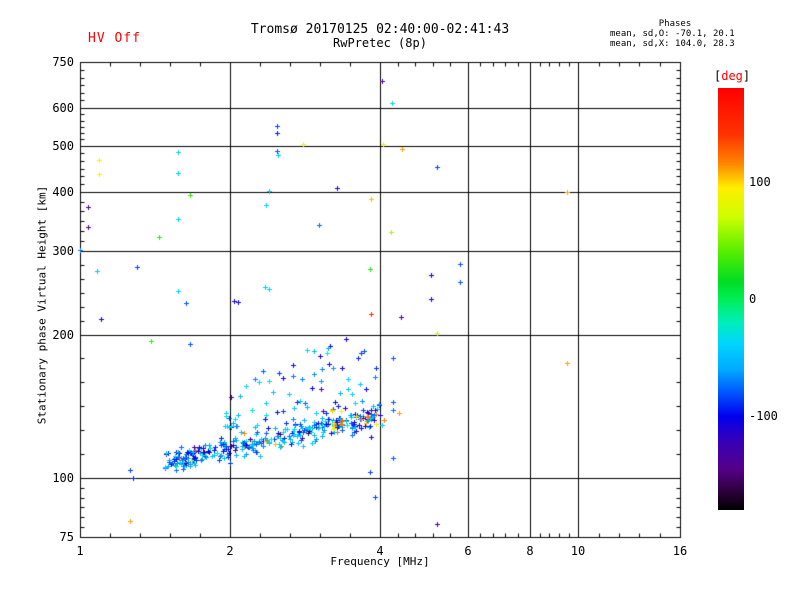 This screenshot has height=600, width=800. I want to click on x-tick-label: 8, so click(530, 551).